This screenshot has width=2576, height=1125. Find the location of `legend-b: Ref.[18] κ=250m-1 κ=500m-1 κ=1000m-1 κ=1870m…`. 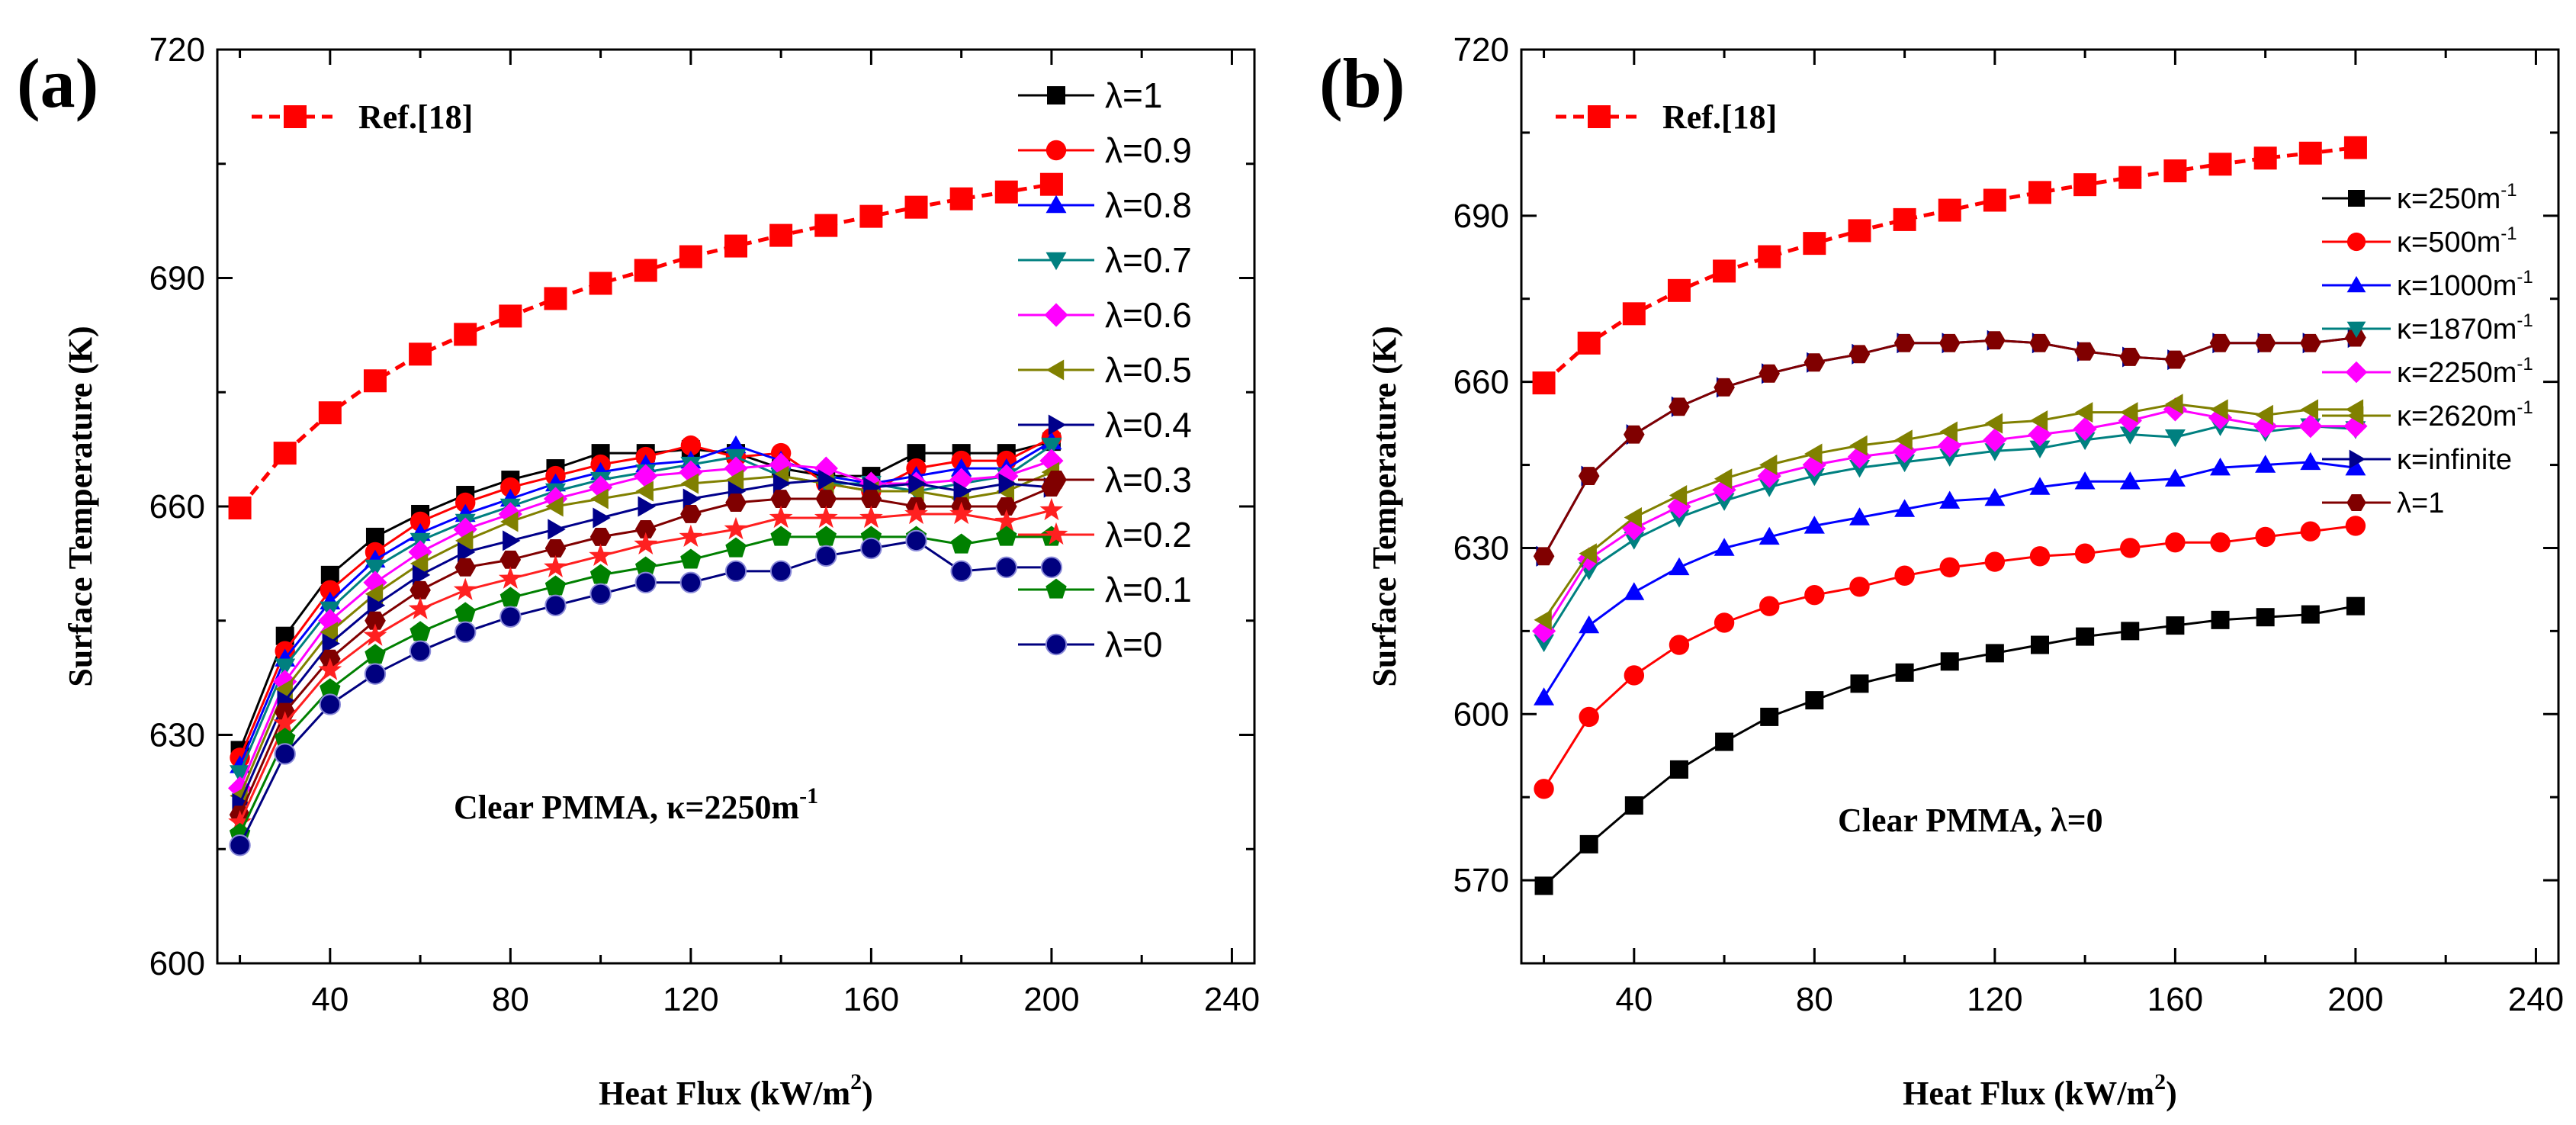

legend-b: Ref.[18] κ=250m-1 κ=500m-1 κ=1000m-1 κ=1870m… is located at coordinates (2044, 308).